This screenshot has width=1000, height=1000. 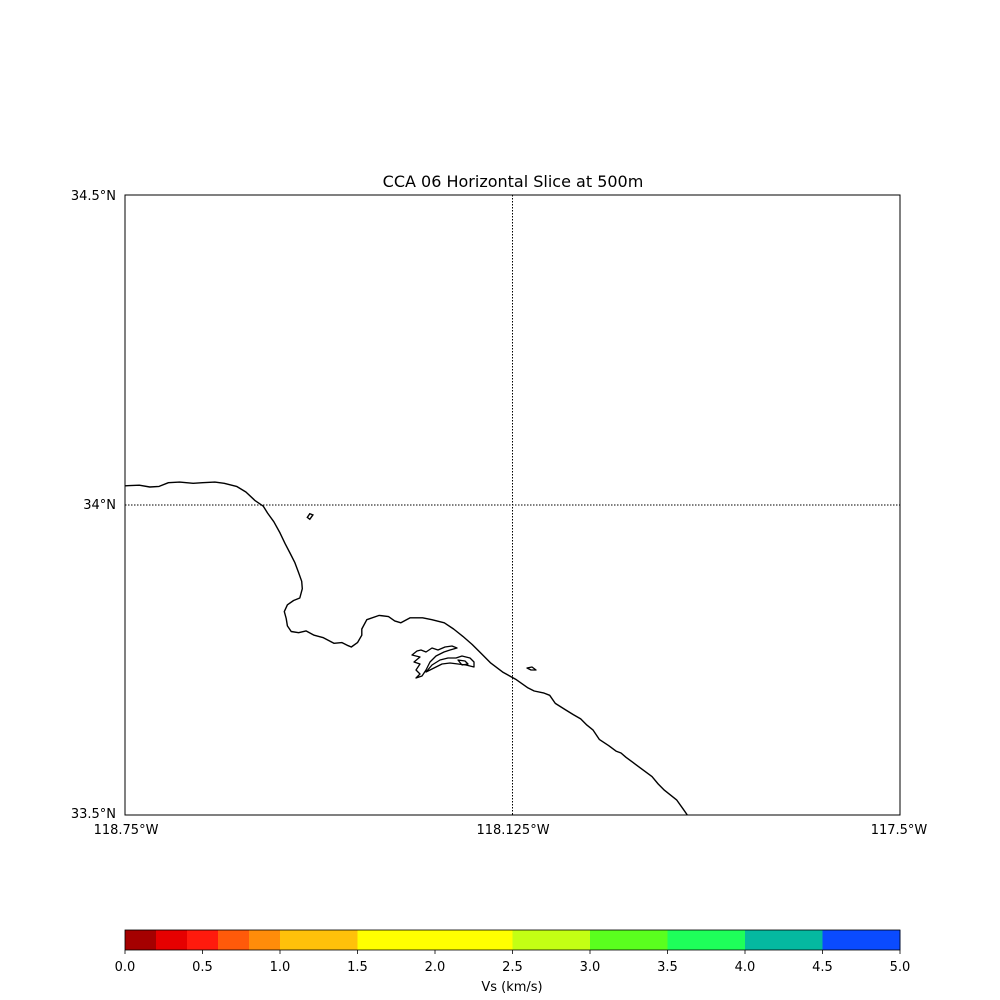 I want to click on colorbar-tick-label-1: 0.5, so click(x=202, y=967).